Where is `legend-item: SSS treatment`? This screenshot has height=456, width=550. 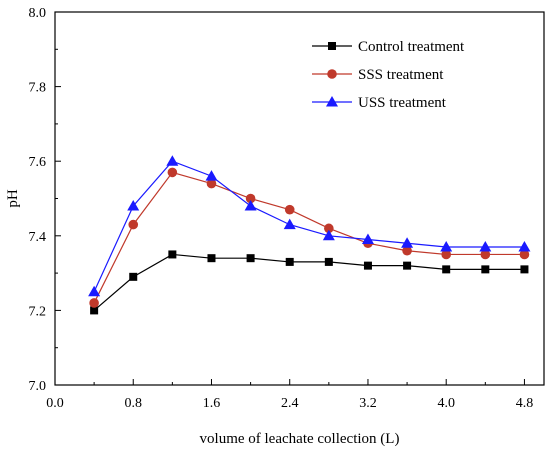
legend-item: SSS treatment is located at coordinates (378, 75).